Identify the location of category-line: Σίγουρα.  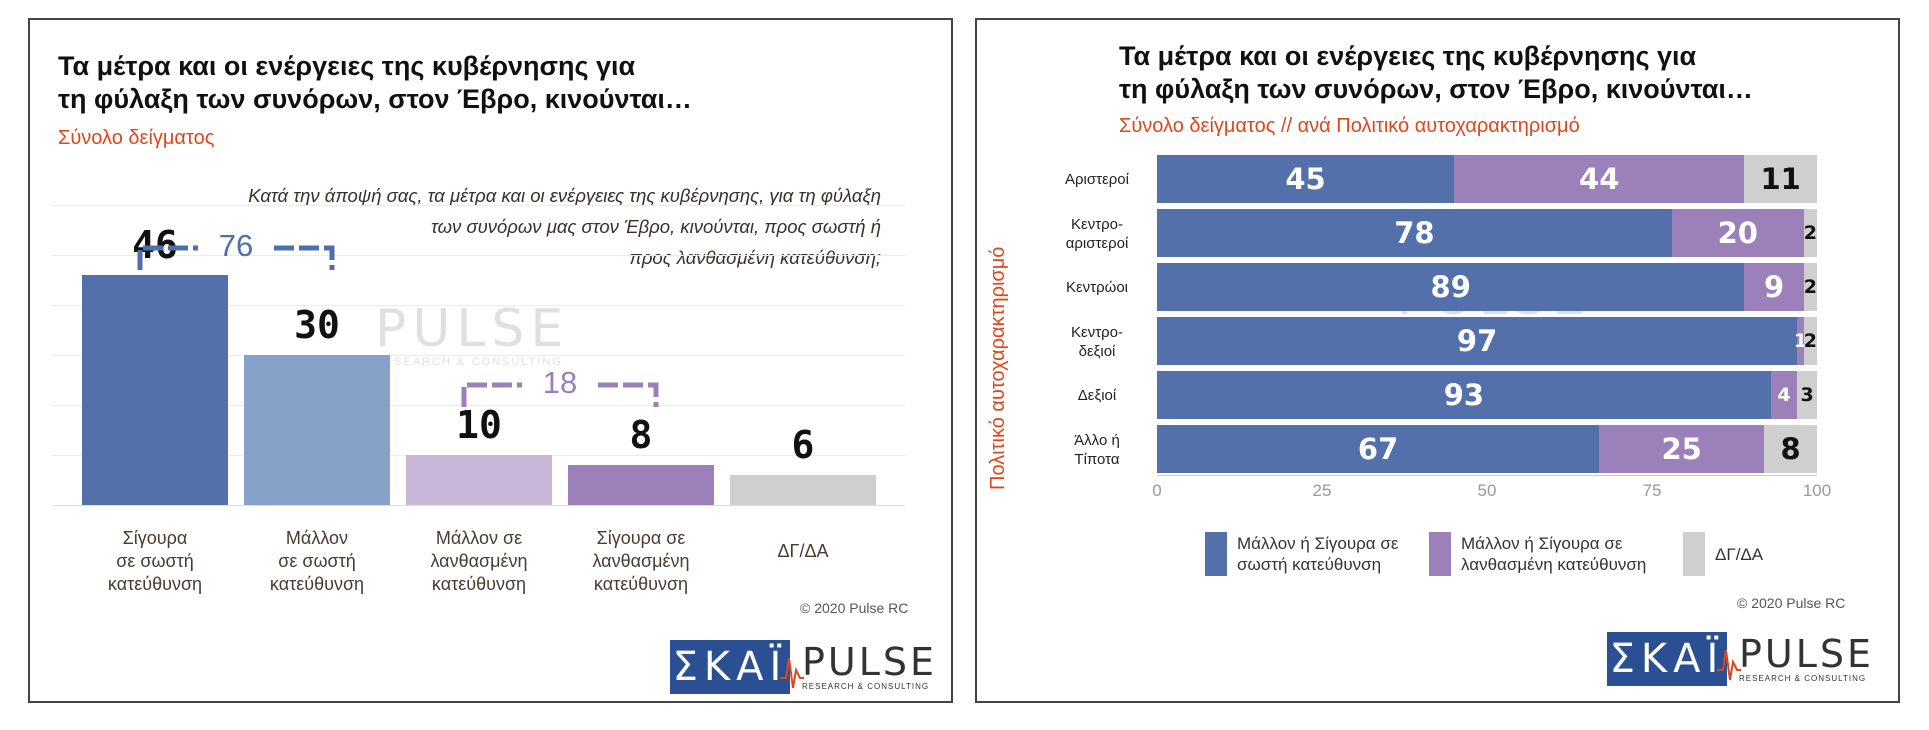
(155, 538).